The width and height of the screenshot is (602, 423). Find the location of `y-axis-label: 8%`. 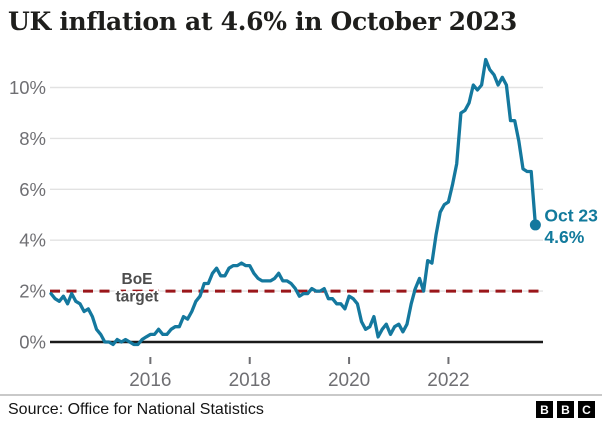

y-axis-label: 8% is located at coordinates (32, 138).